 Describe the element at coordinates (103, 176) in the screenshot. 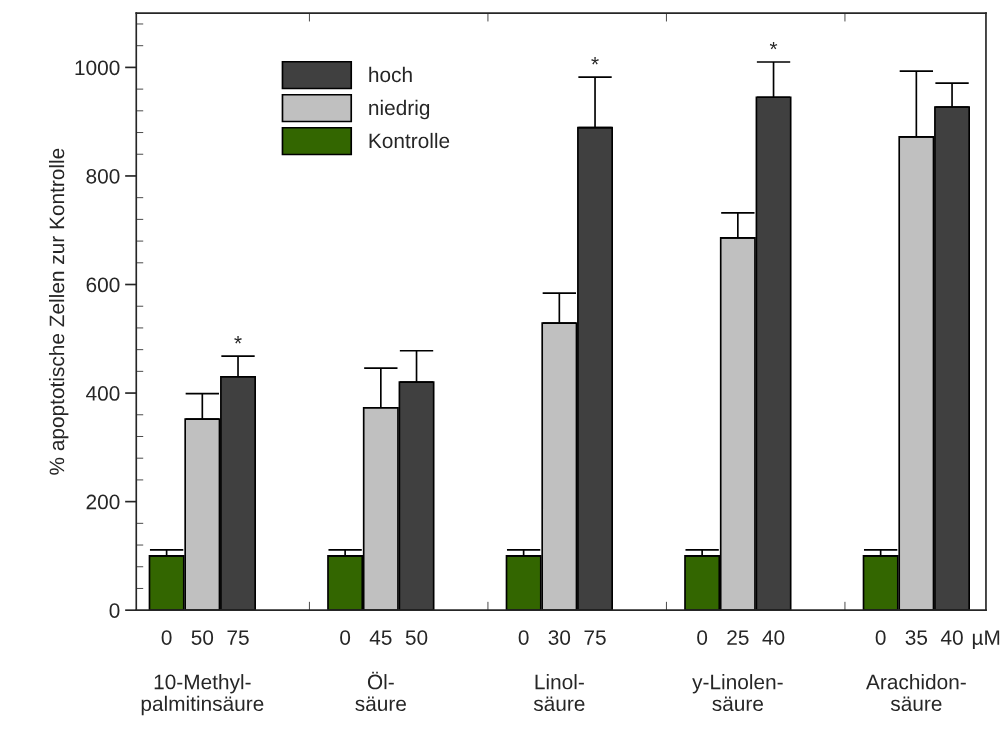

I see `y-tick-label: 800` at that location.